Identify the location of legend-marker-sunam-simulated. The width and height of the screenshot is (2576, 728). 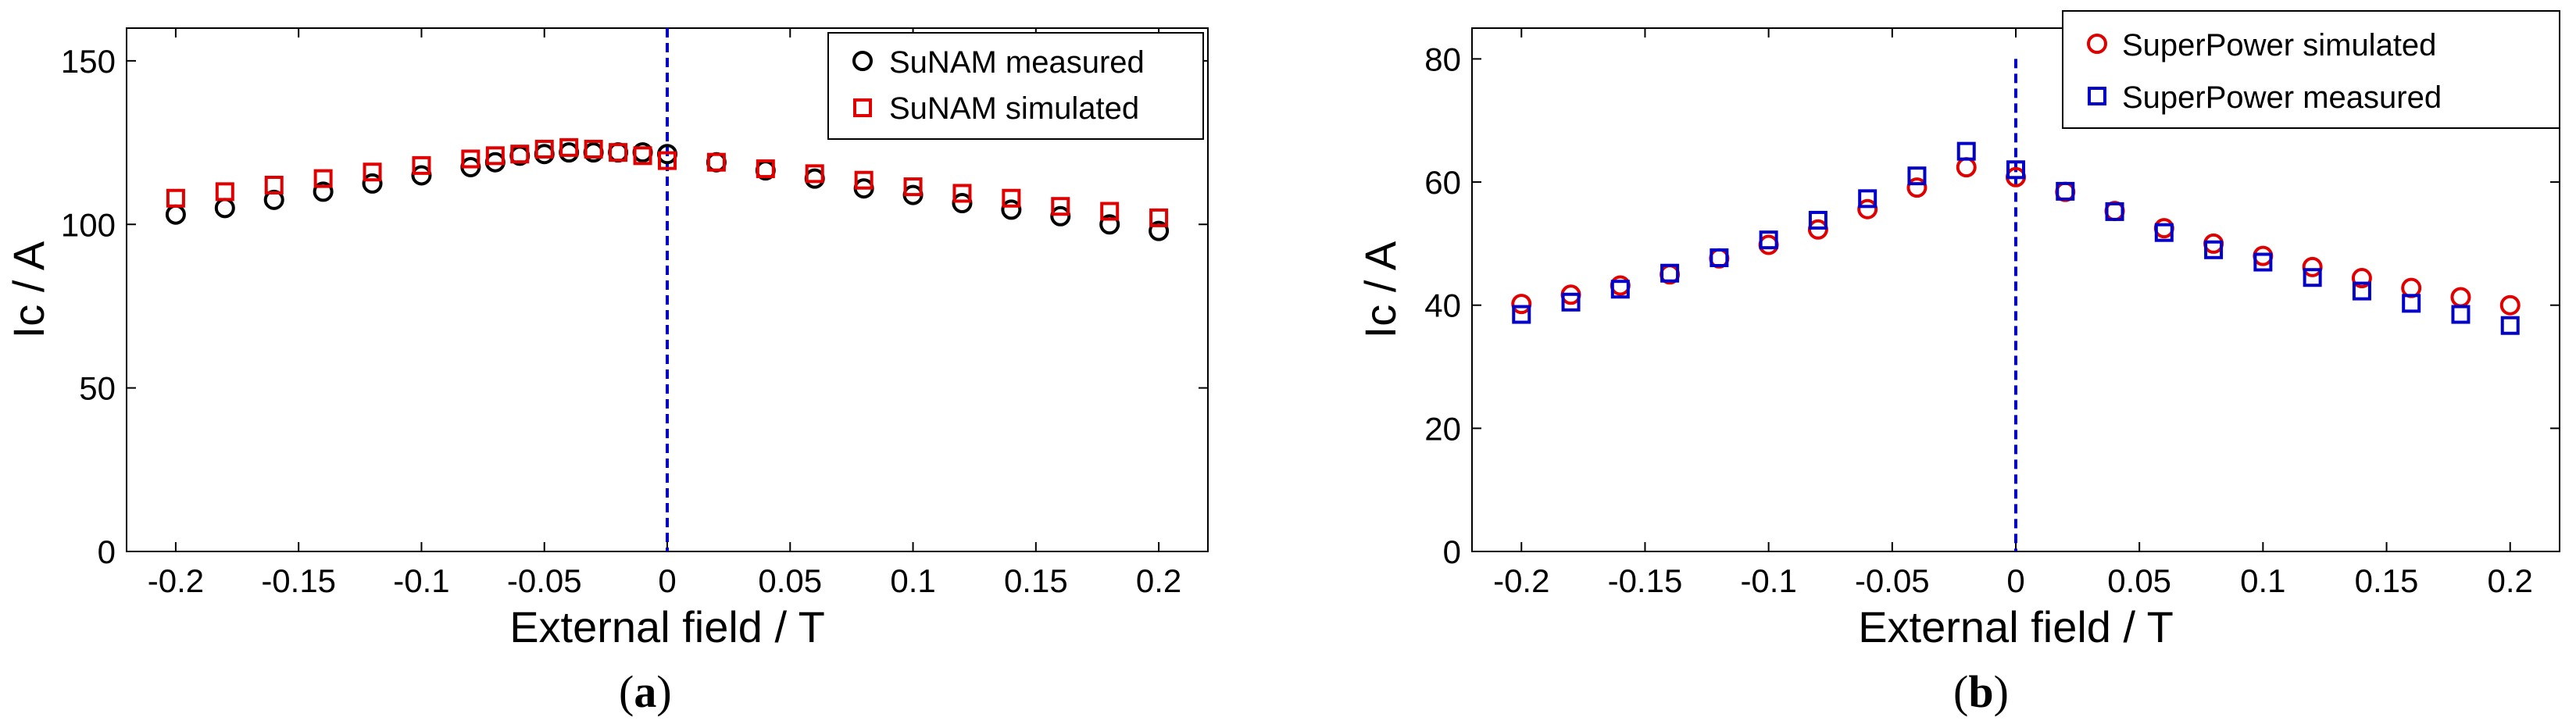
(862, 107).